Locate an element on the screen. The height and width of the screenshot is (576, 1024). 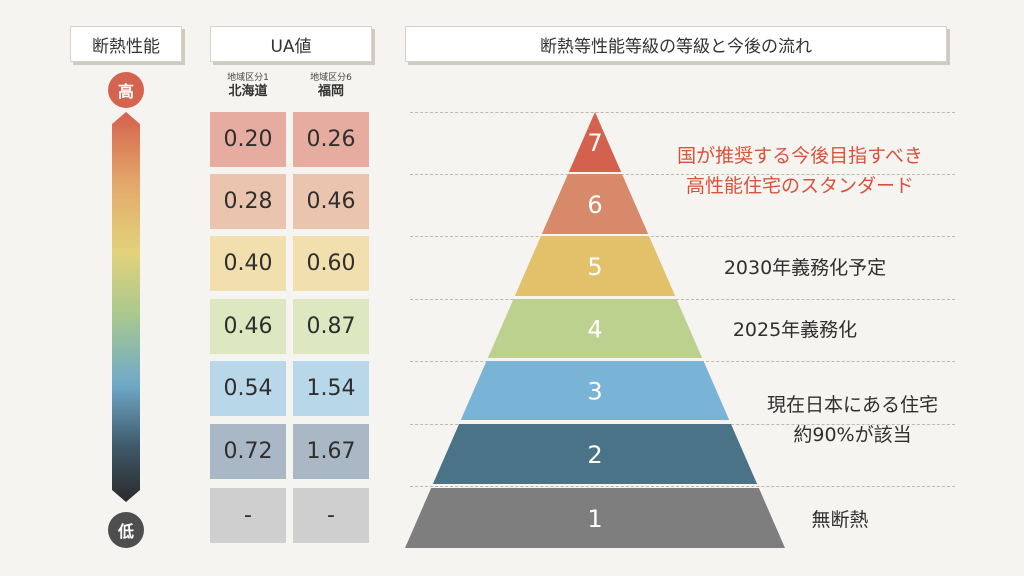
header-grade-flow: 断熱等性能等級の等級と今後の流れ is located at coordinates (676, 44).